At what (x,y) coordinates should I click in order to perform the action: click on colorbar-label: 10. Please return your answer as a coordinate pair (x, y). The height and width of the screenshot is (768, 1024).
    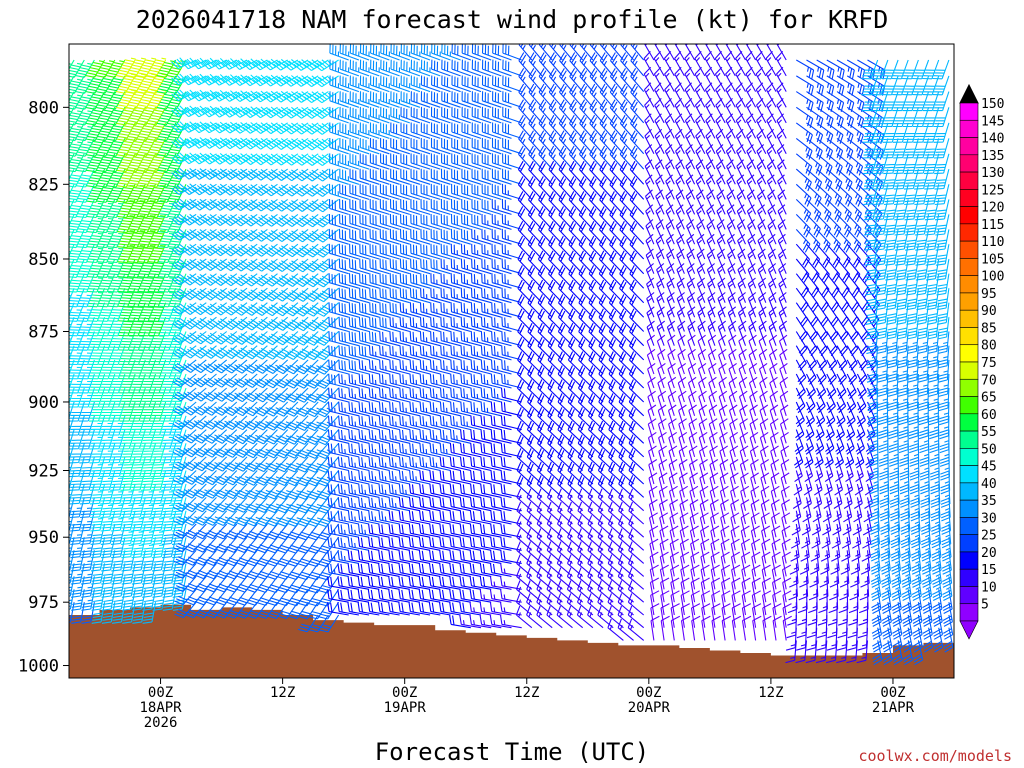
    Looking at the image, I should click on (989, 587).